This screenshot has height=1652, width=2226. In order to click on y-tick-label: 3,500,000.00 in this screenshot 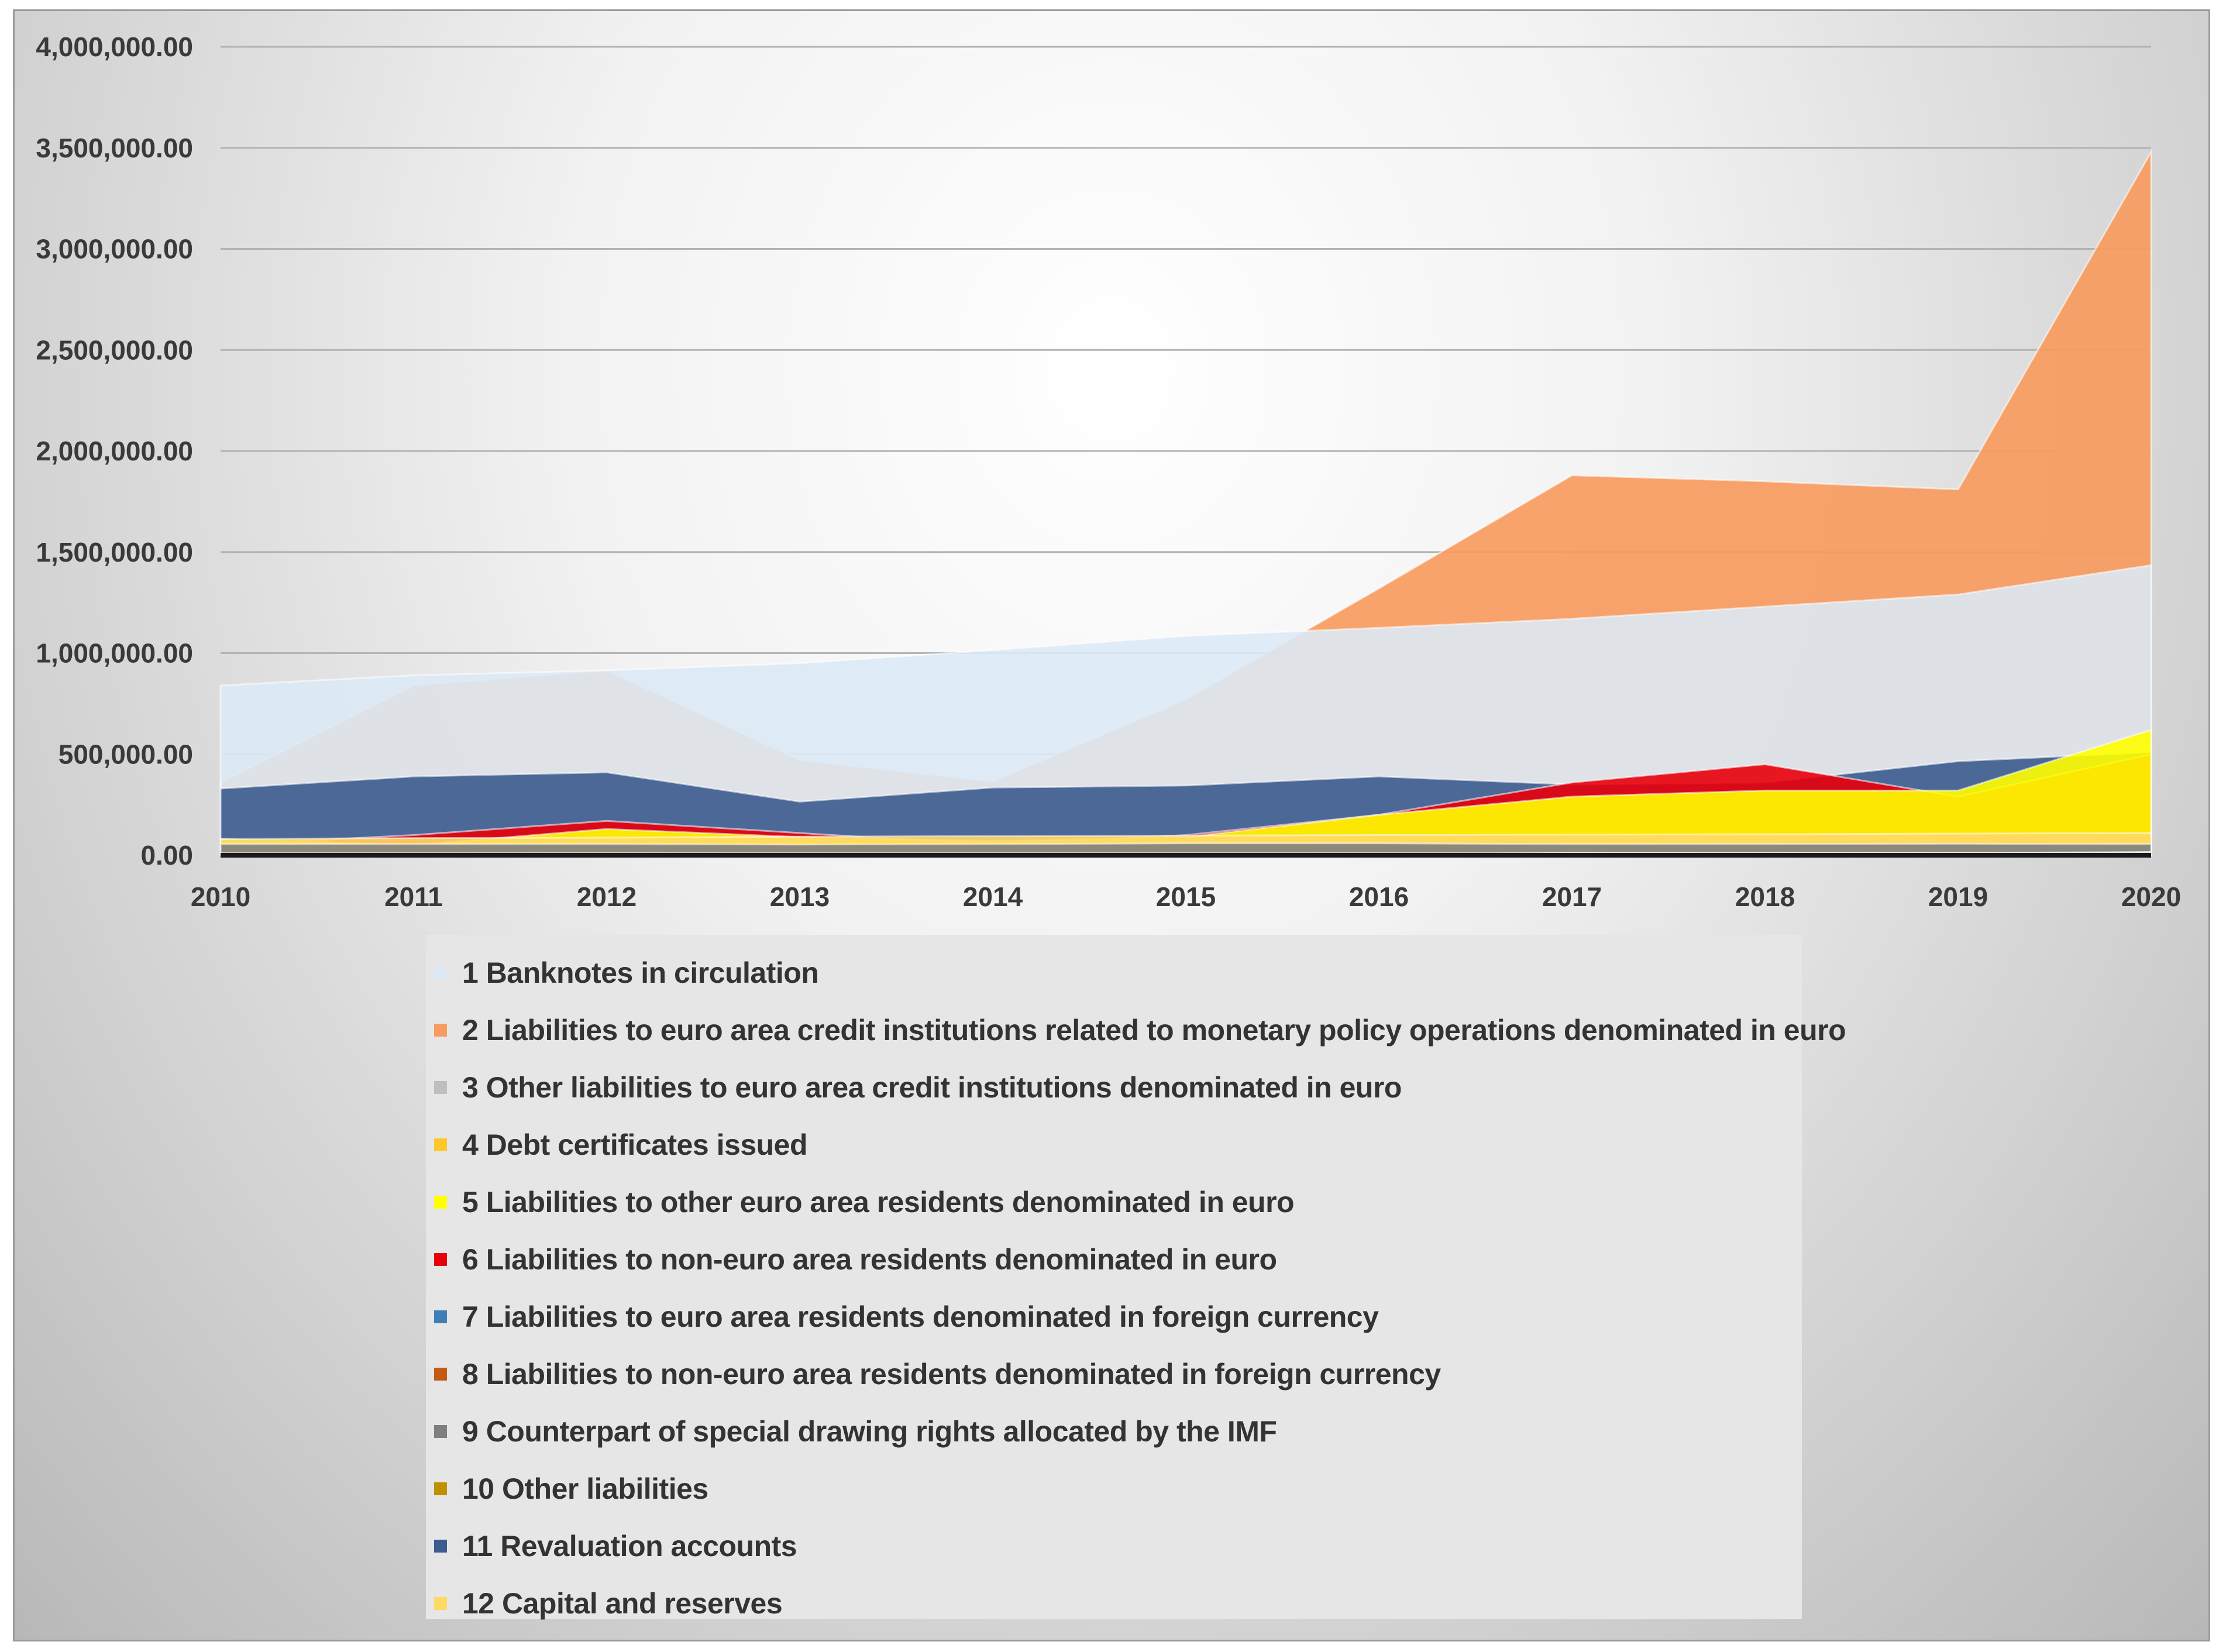, I will do `click(114, 148)`.